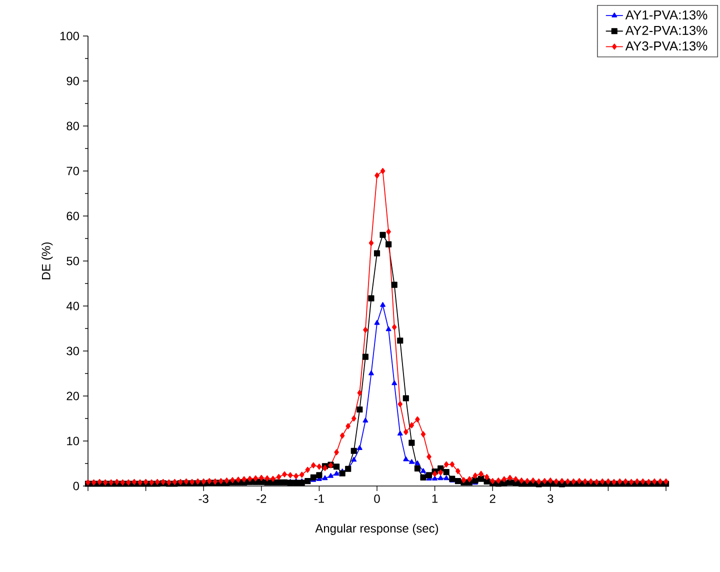 This screenshot has width=720, height=572. I want to click on y-tick-label: 20, so click(73, 396).